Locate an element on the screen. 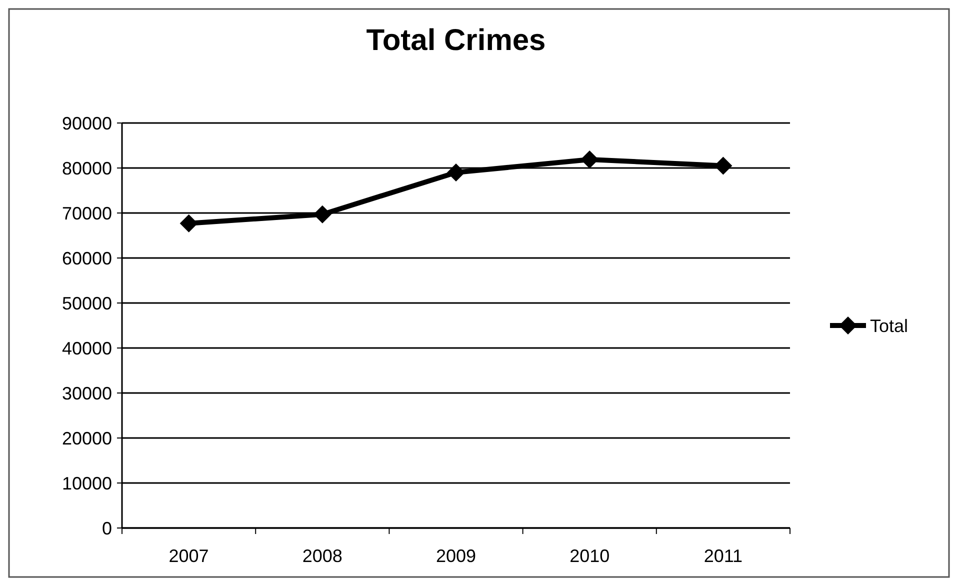 This screenshot has width=958, height=586. legend-label: Total is located at coordinates (889, 326).